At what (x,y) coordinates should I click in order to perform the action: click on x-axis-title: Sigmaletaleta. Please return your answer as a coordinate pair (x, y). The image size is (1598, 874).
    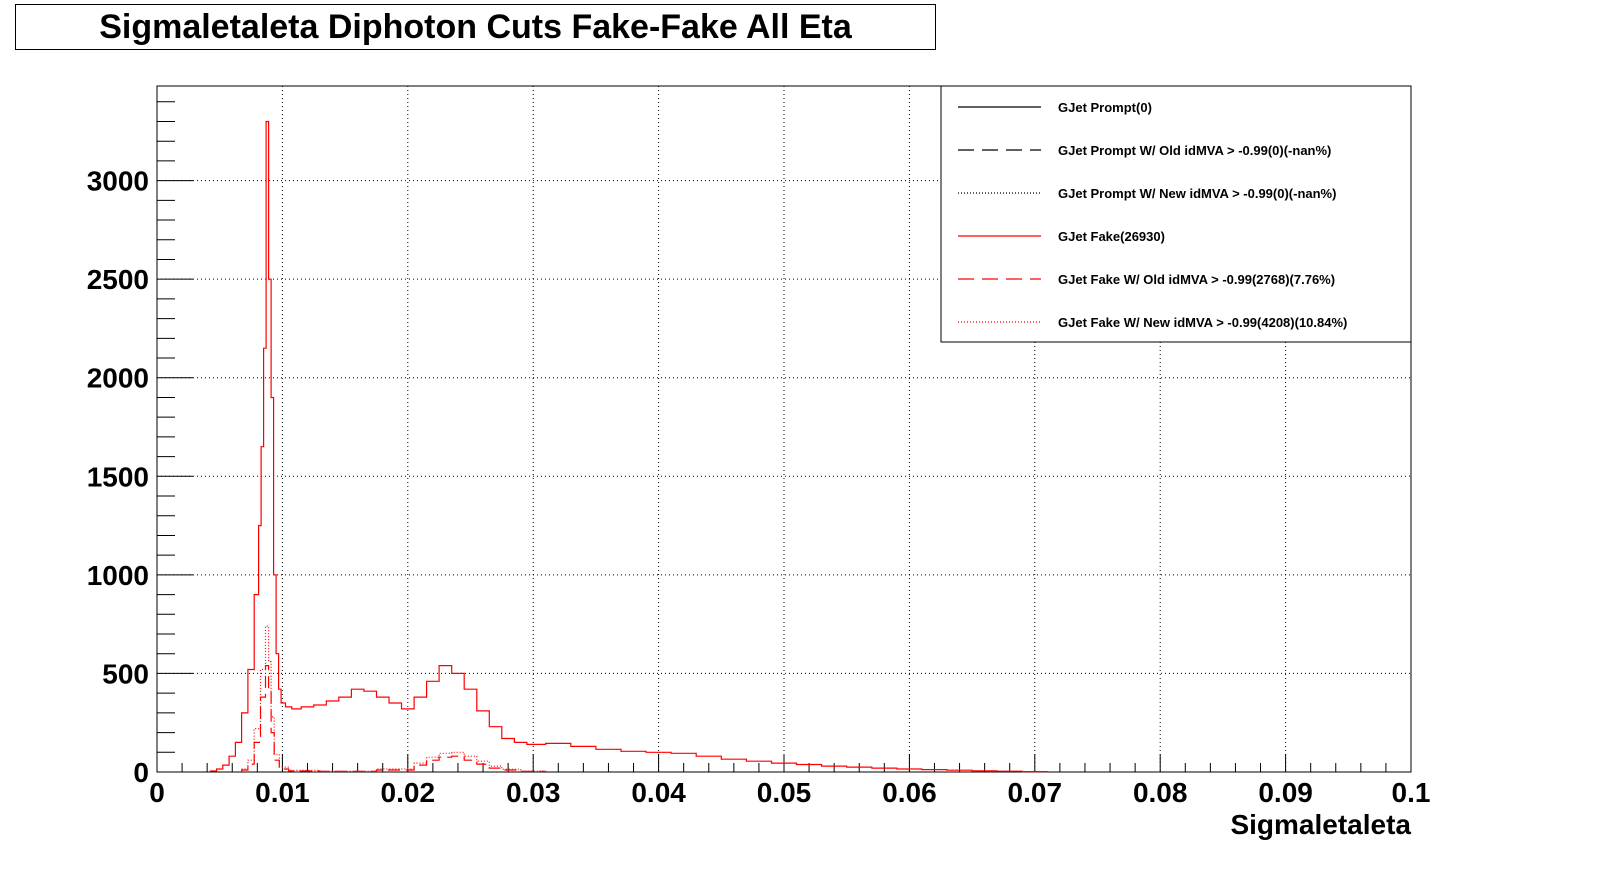
    Looking at the image, I should click on (1320, 824).